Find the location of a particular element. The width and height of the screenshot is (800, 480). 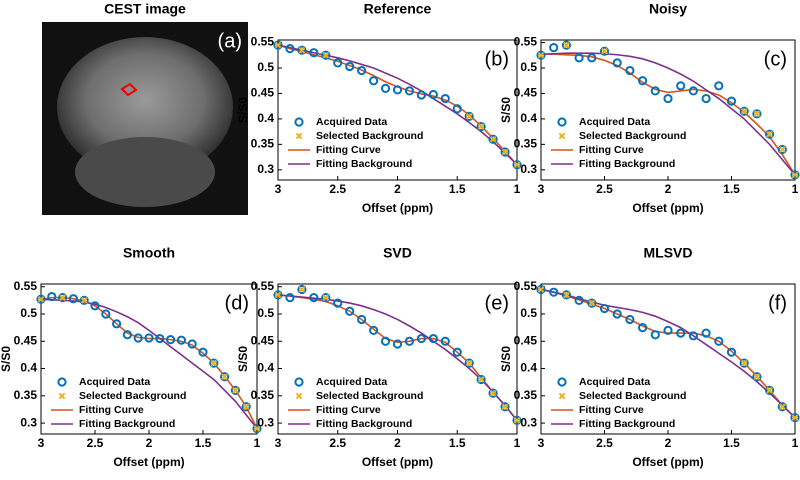

legend-label: Acquired Data is located at coordinates (614, 382).